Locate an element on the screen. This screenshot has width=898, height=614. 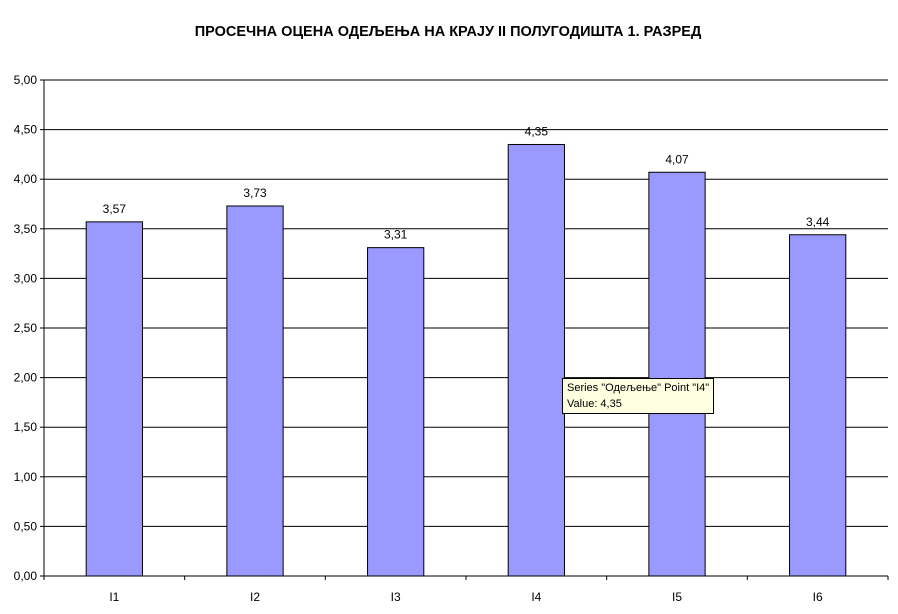
y-tick-label: 5,00 is located at coordinates (26, 80).